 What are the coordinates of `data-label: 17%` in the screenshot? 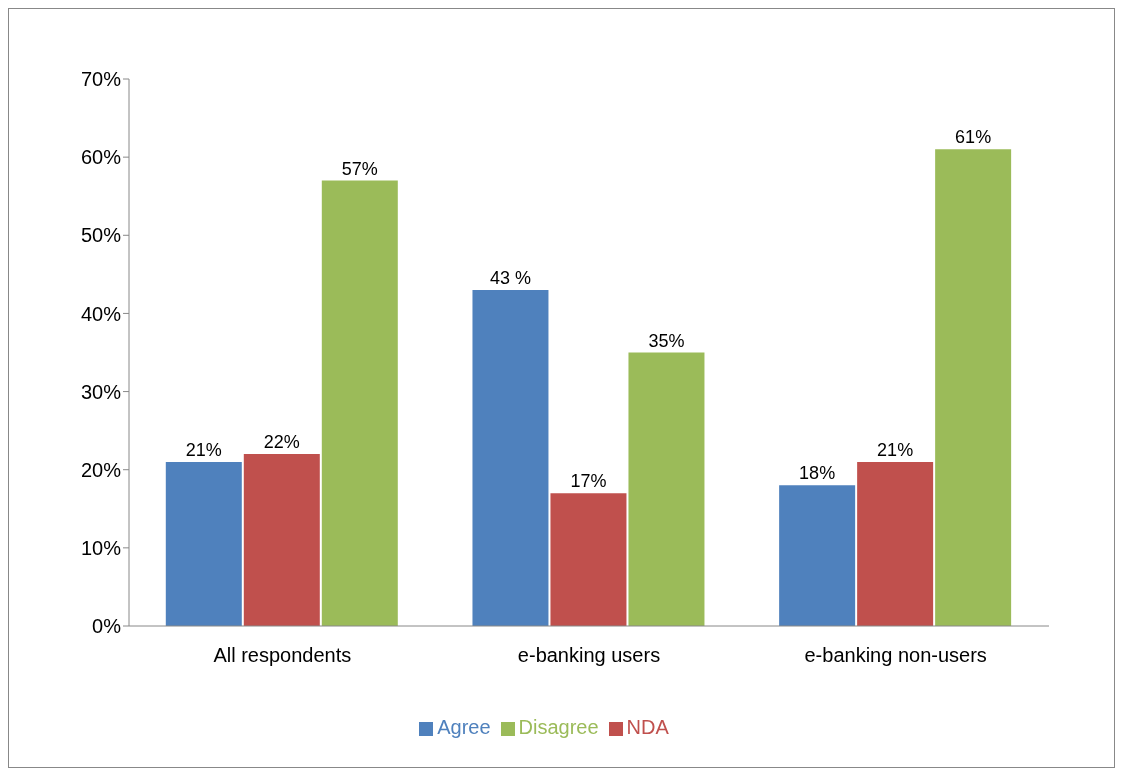 It's located at (588, 481).